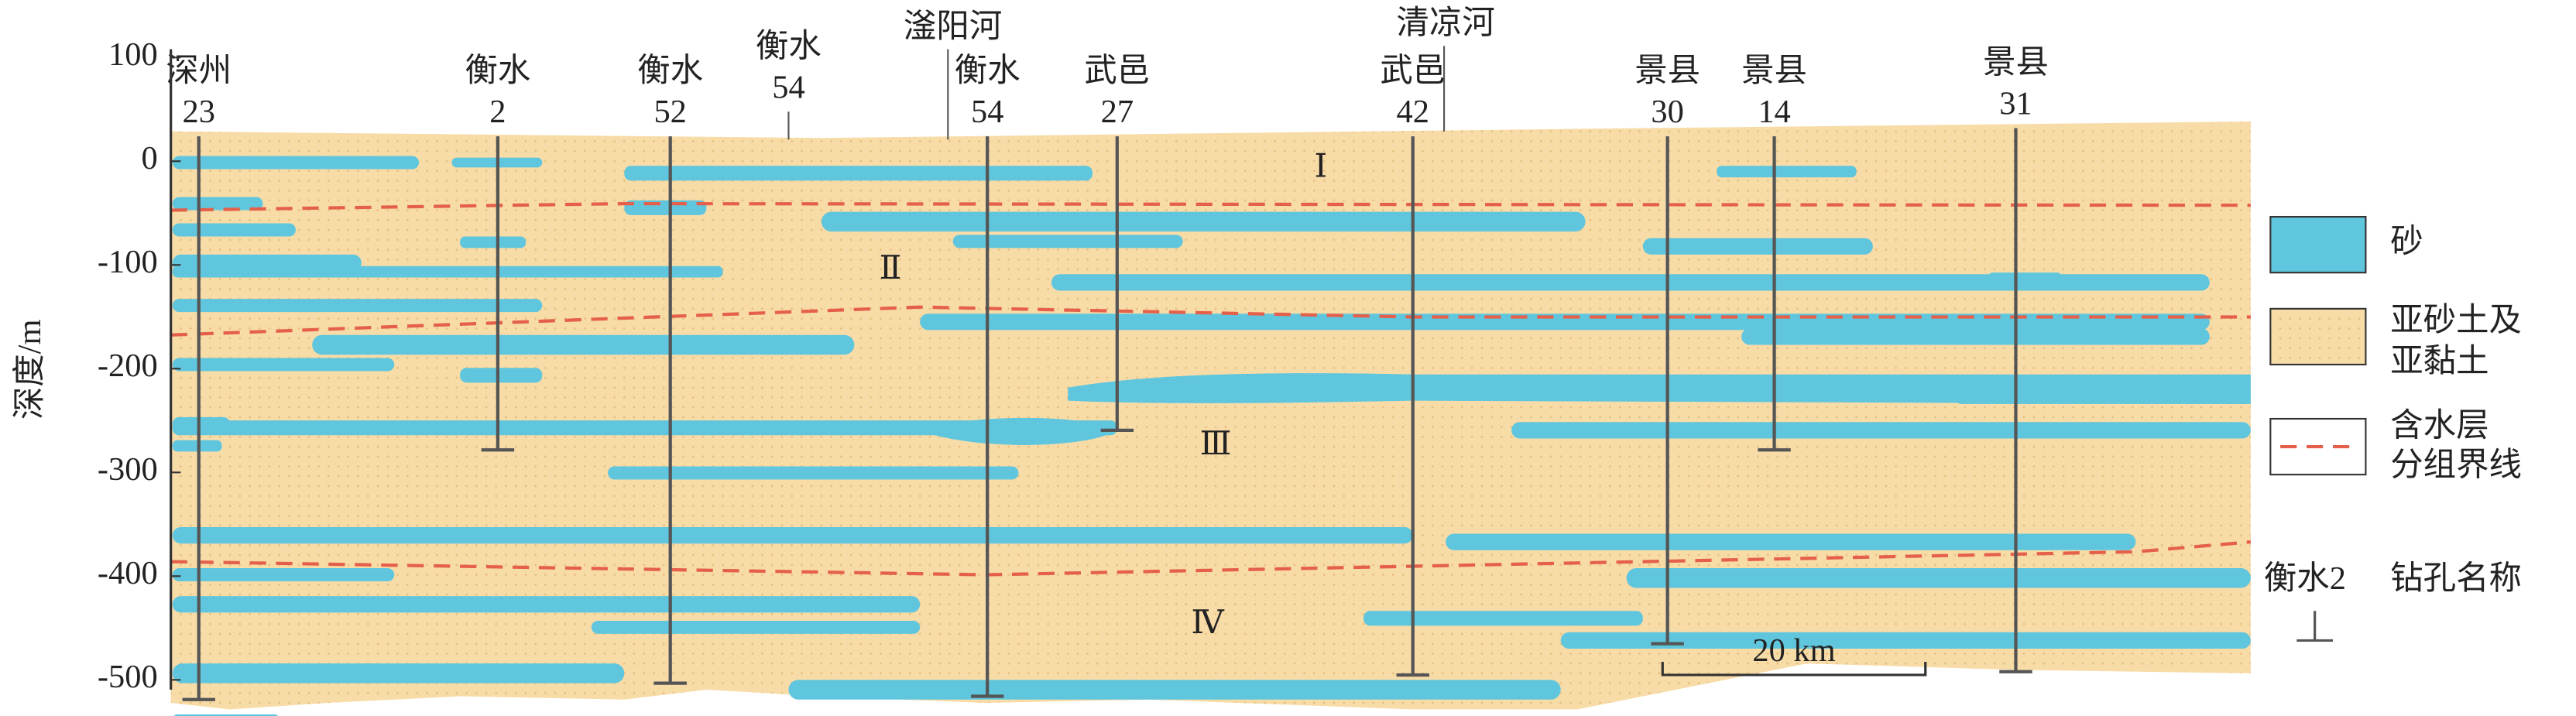 This screenshot has height=716, width=2576. What do you see at coordinates (1117, 112) in the screenshot?
I see `borehole-number: 27` at bounding box center [1117, 112].